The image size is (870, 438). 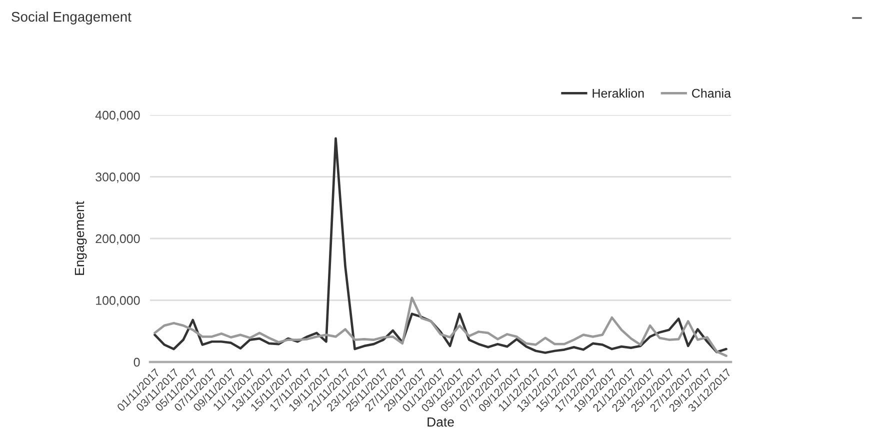 I want to click on chart-title: Social Engagement, so click(x=72, y=18).